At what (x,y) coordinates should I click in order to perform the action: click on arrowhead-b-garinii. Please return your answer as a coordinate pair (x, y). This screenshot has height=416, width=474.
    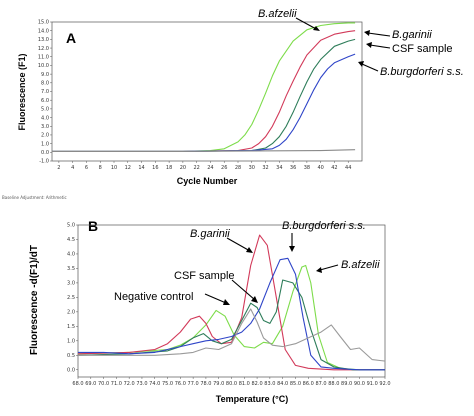
    Looking at the image, I should click on (249, 250).